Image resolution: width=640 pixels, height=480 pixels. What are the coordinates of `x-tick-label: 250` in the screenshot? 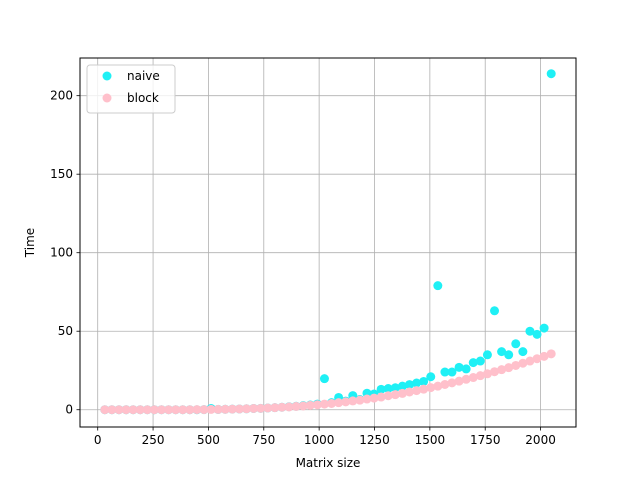 It's located at (153, 440).